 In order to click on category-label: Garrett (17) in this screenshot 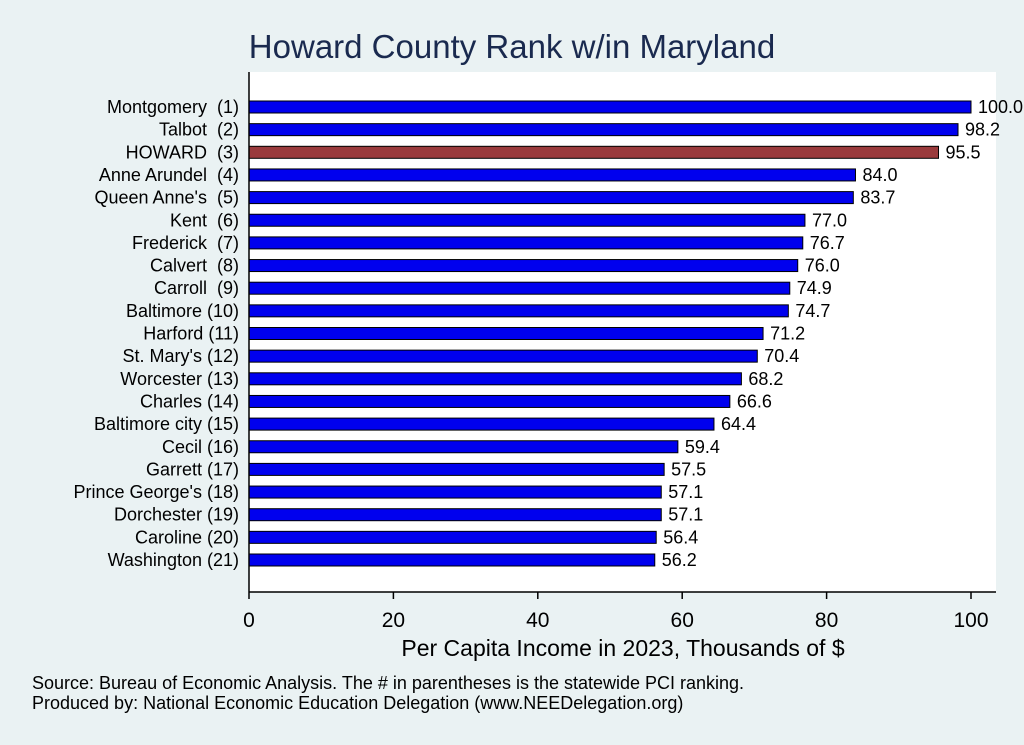, I will do `click(192, 469)`.